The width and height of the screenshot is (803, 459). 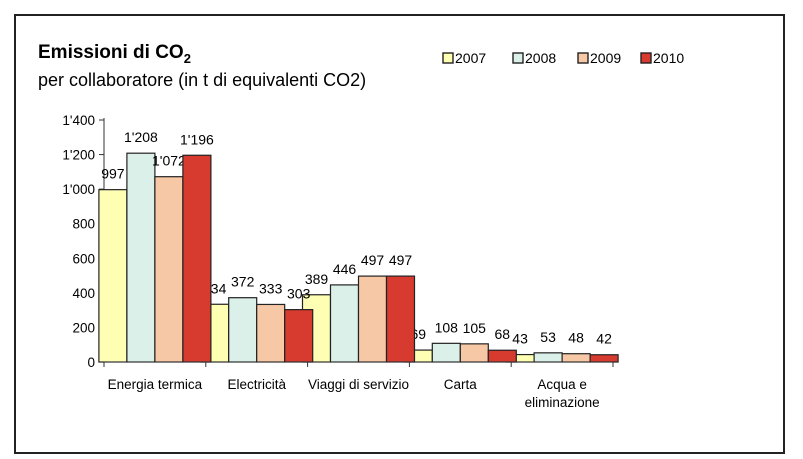 I want to click on x-category-label: Electricità, so click(x=256, y=384).